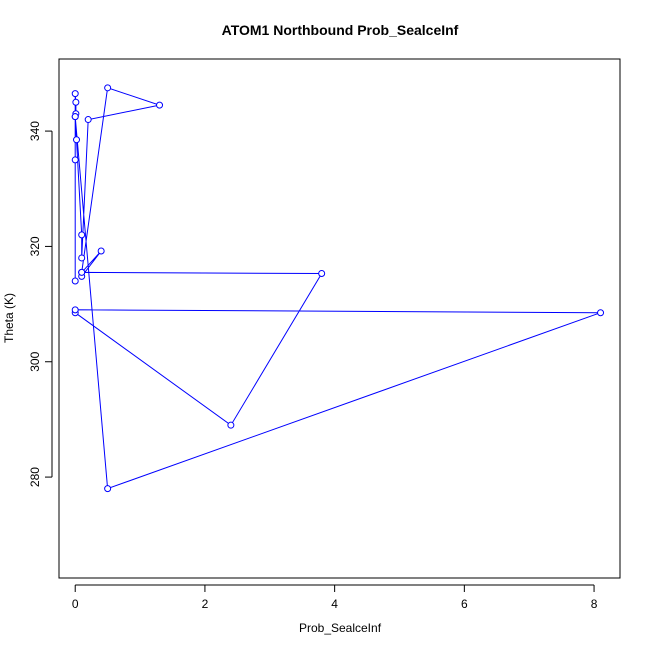 The width and height of the screenshot is (650, 650). Describe the element at coordinates (340, 628) in the screenshot. I see `x-axis-label: Prob_SealceInf` at that location.